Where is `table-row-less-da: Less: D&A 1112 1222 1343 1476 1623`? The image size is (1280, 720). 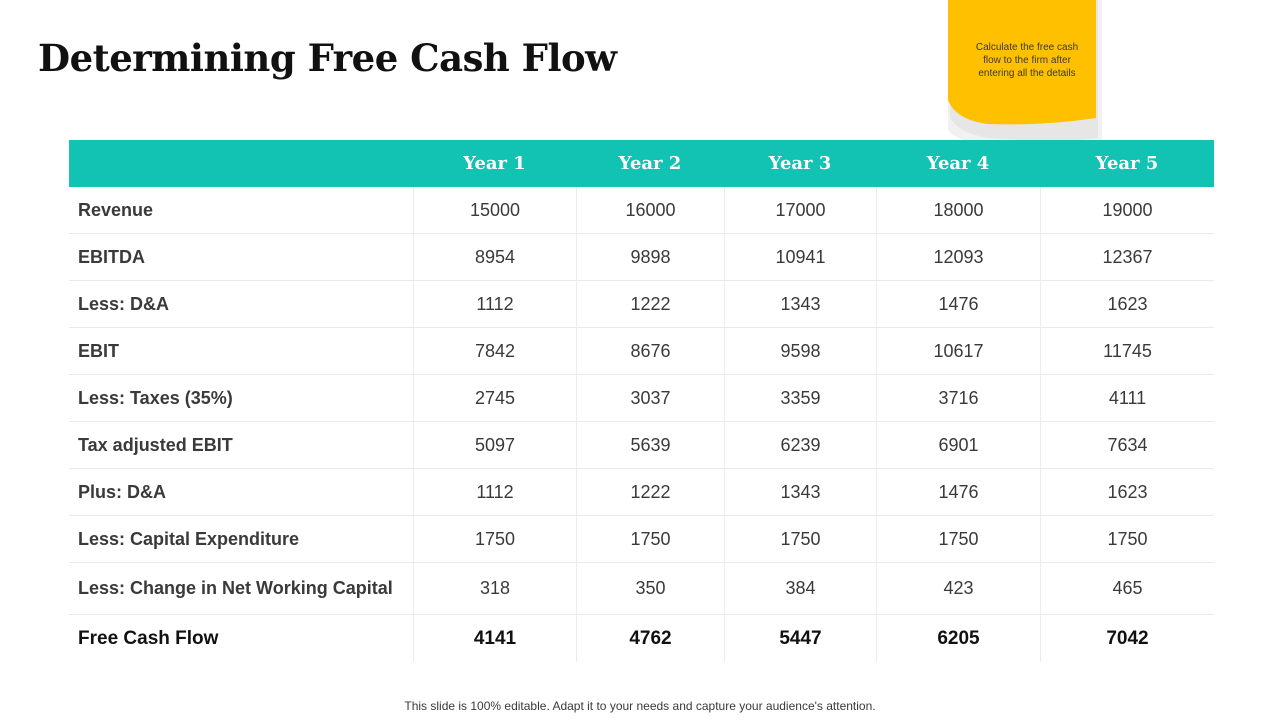 table-row-less-da: Less: D&A 1112 1222 1343 1476 1623 is located at coordinates (641, 304).